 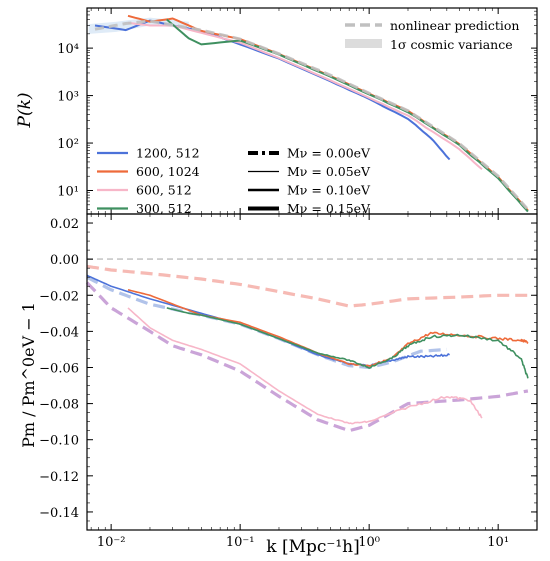 I want to click on top-y-tick-label-2: 10³, so click(x=68, y=97).